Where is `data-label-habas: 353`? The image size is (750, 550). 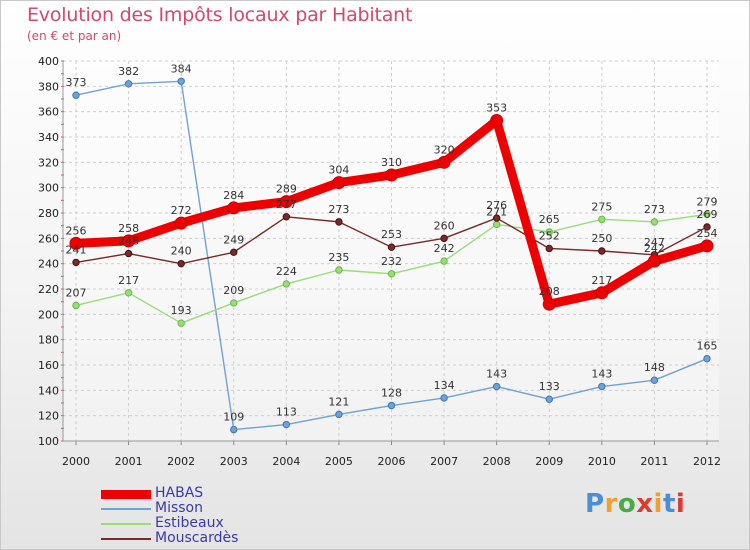
data-label-habas: 353 is located at coordinates (496, 108).